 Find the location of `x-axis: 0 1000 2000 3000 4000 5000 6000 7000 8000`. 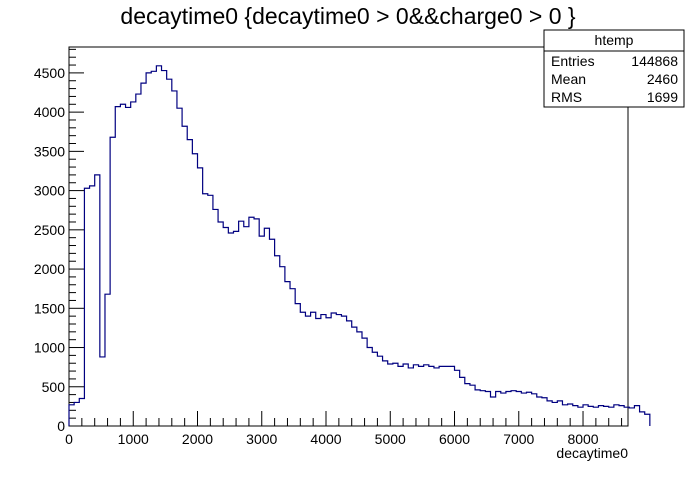

x-axis: 0 1000 2000 3000 4000 5000 6000 7000 8000 is located at coordinates (344, 429).